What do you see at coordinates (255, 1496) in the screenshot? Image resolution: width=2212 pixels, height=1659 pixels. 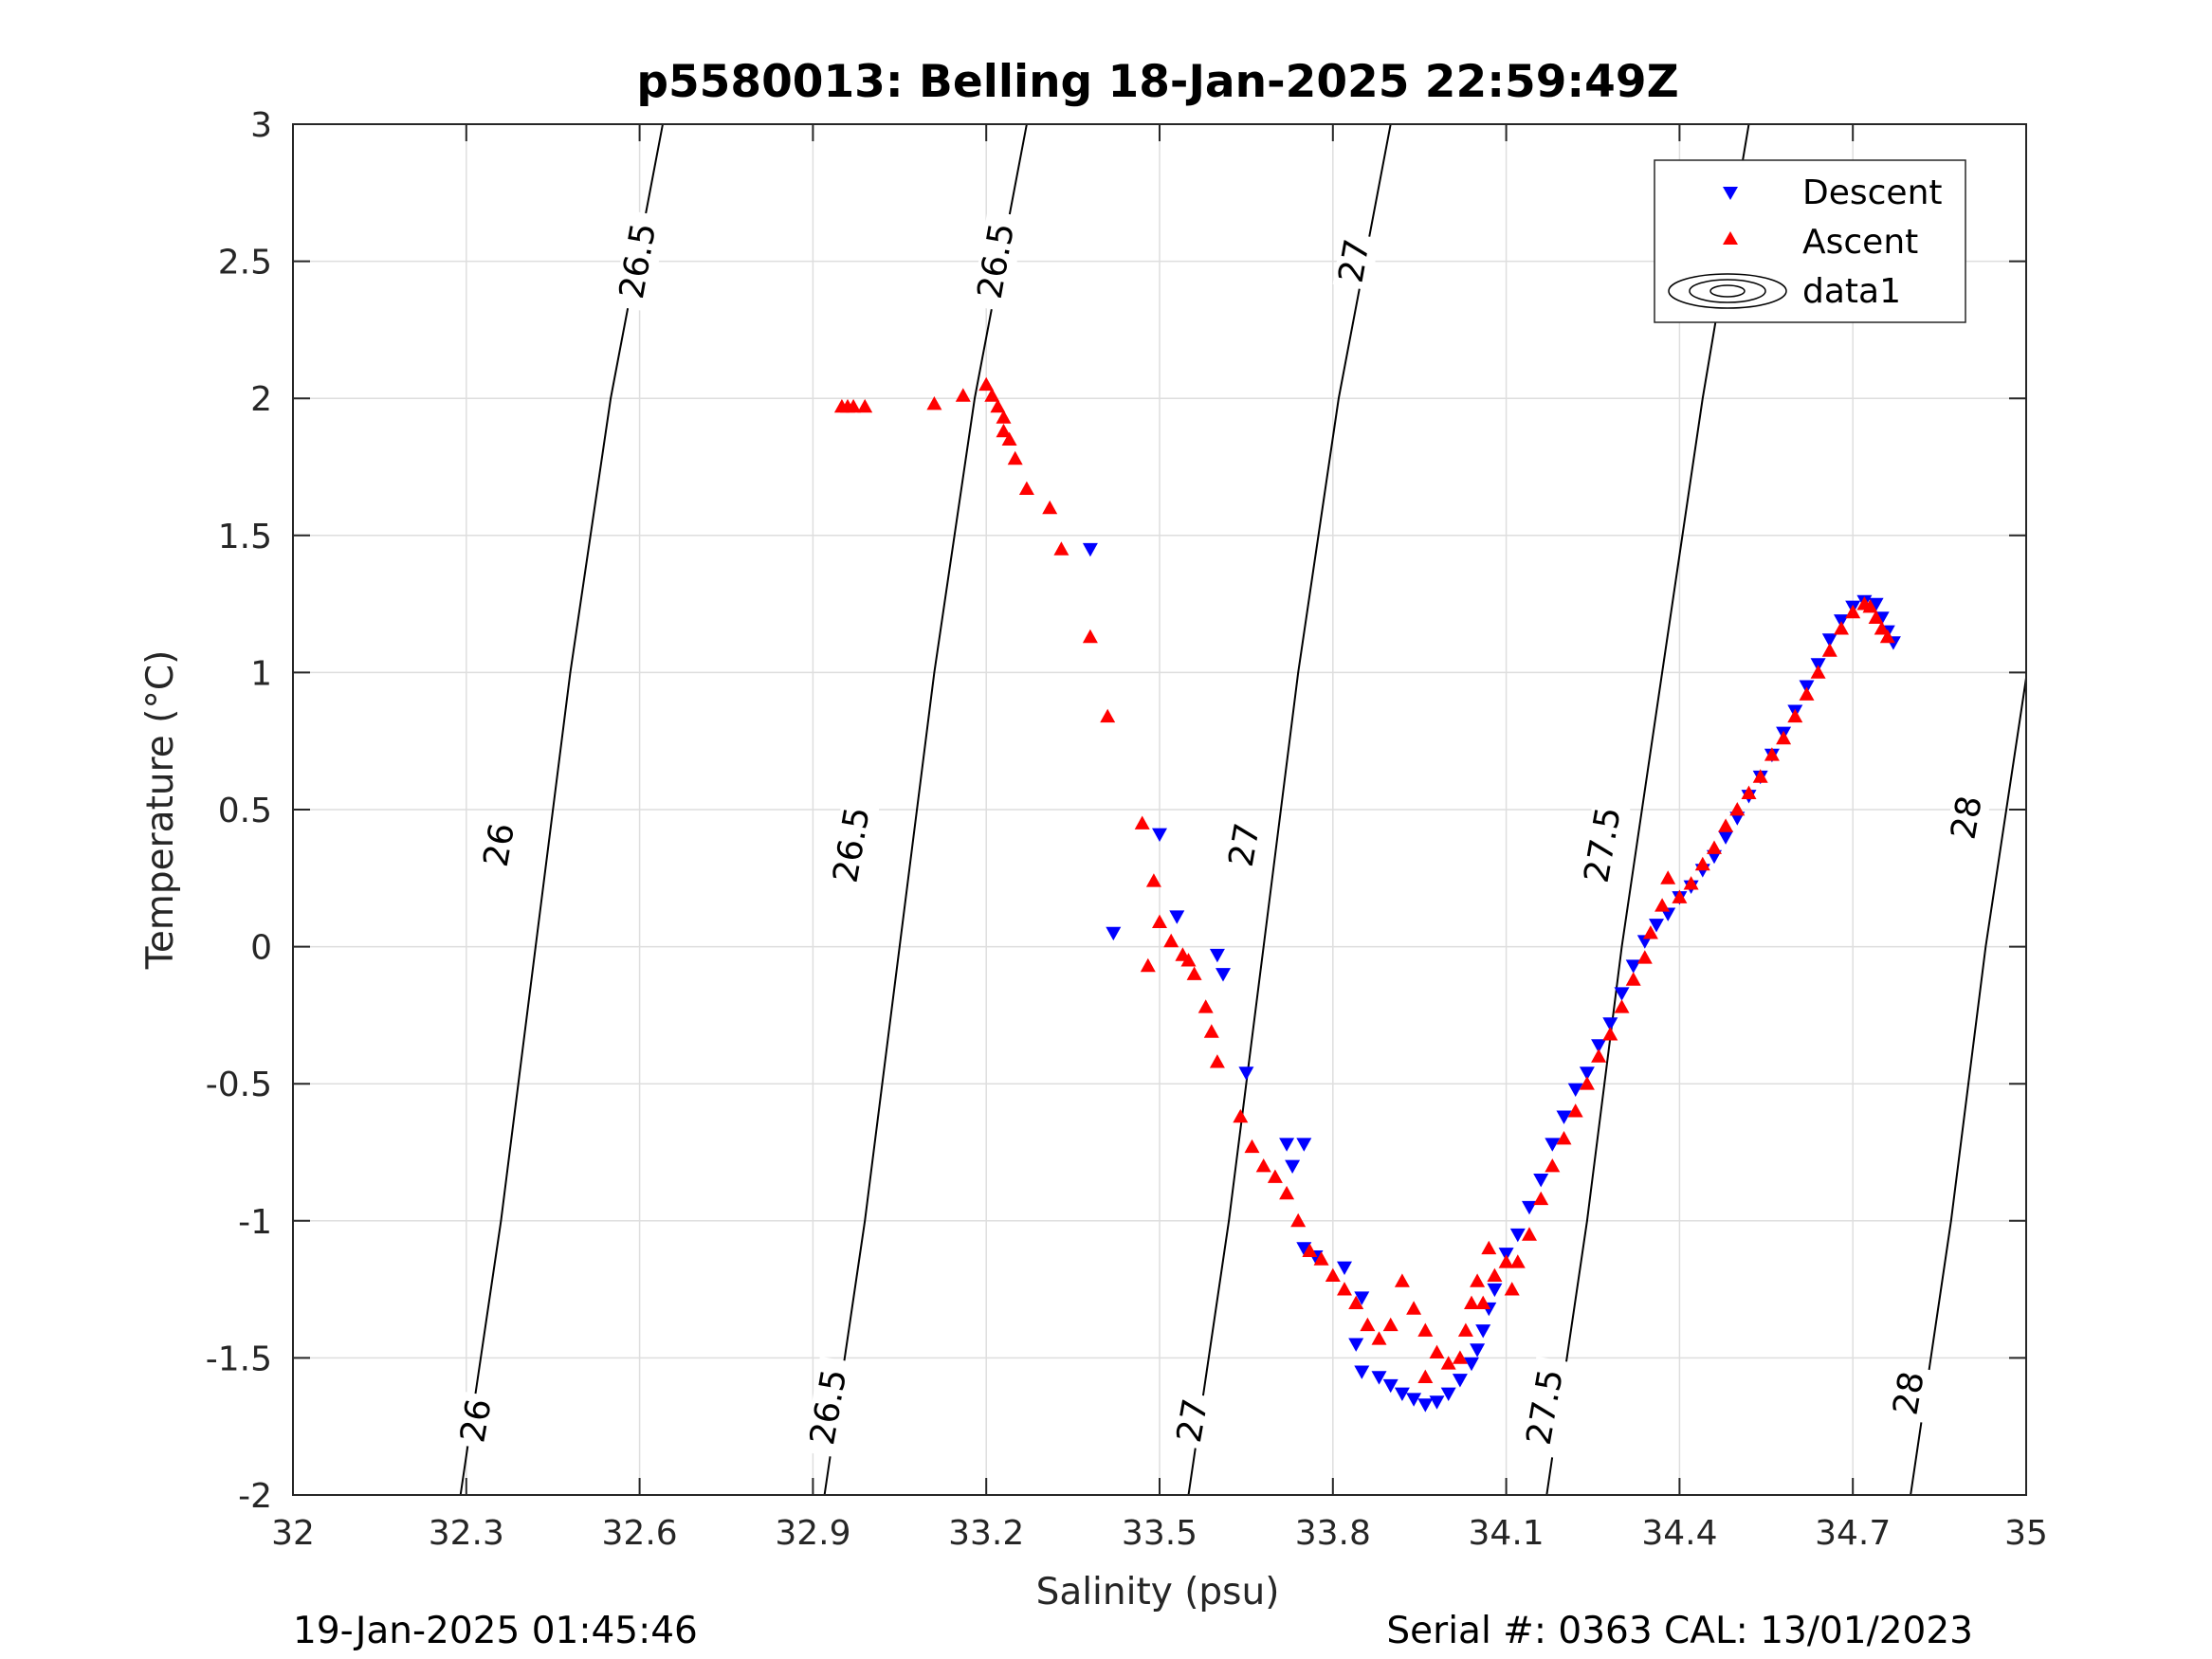 I see `y-tick-label: -2` at bounding box center [255, 1496].